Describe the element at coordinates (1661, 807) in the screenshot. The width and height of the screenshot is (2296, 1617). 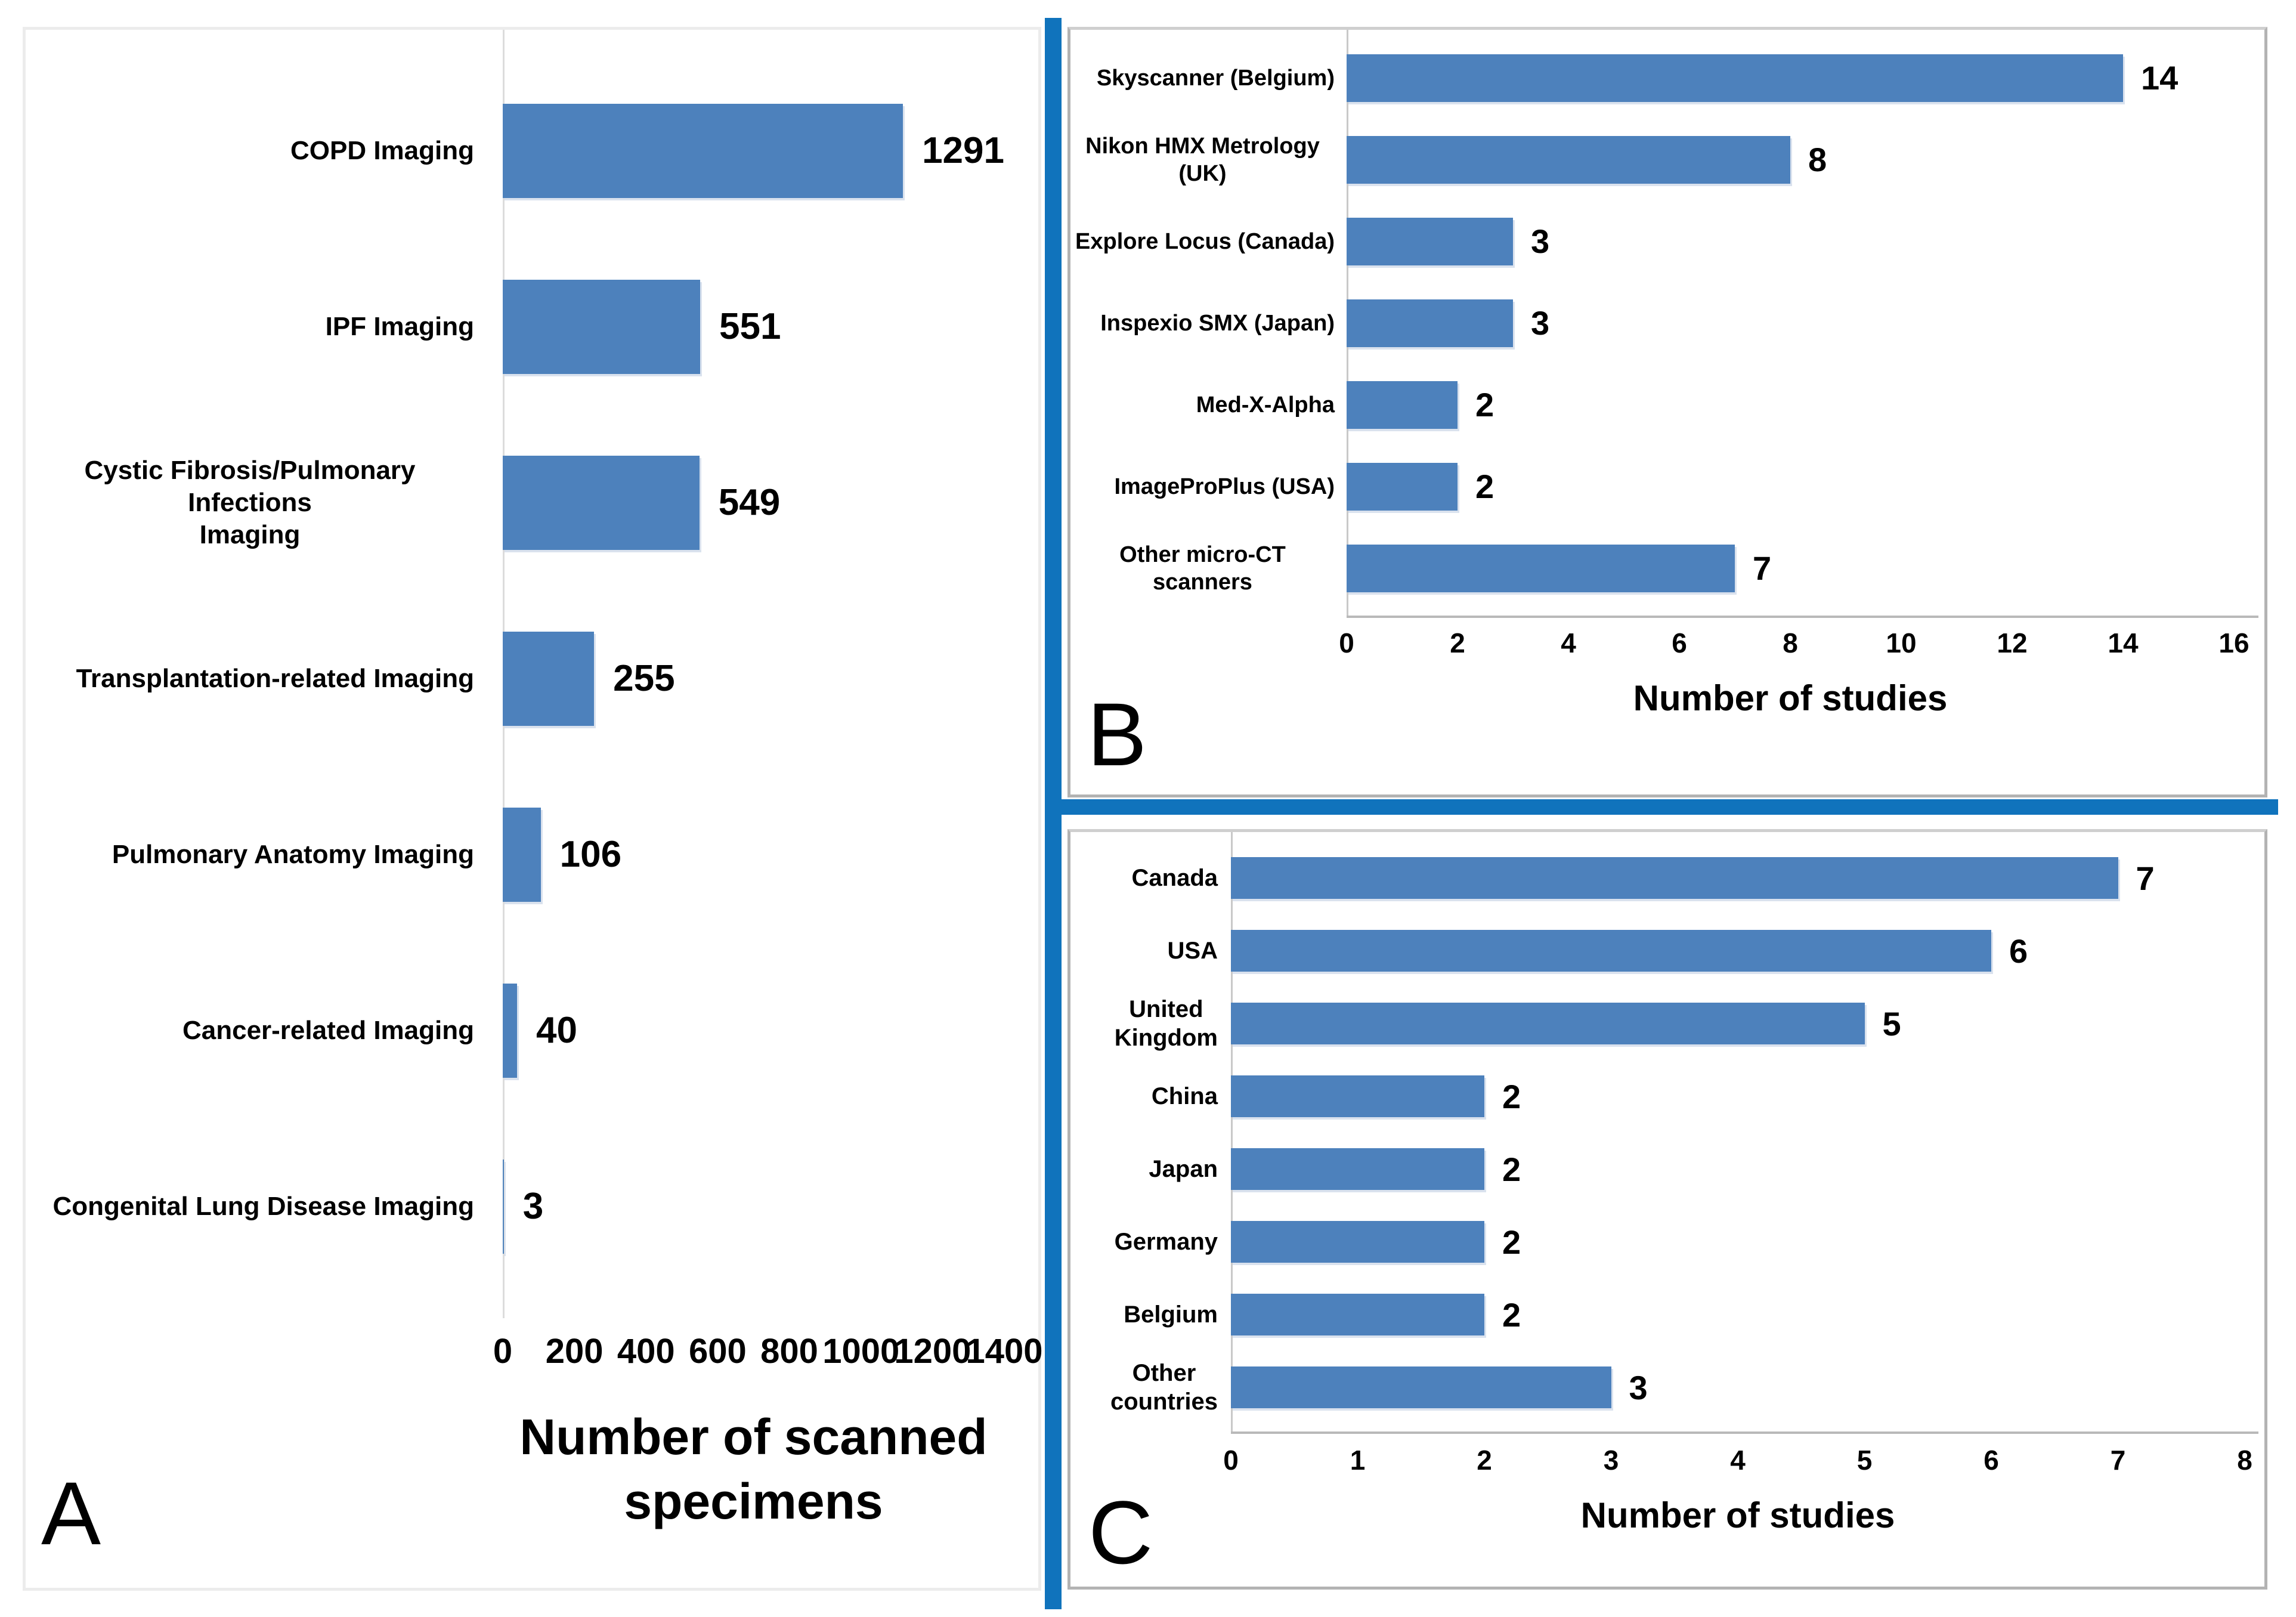
I see `panel-divider-horizontal` at that location.